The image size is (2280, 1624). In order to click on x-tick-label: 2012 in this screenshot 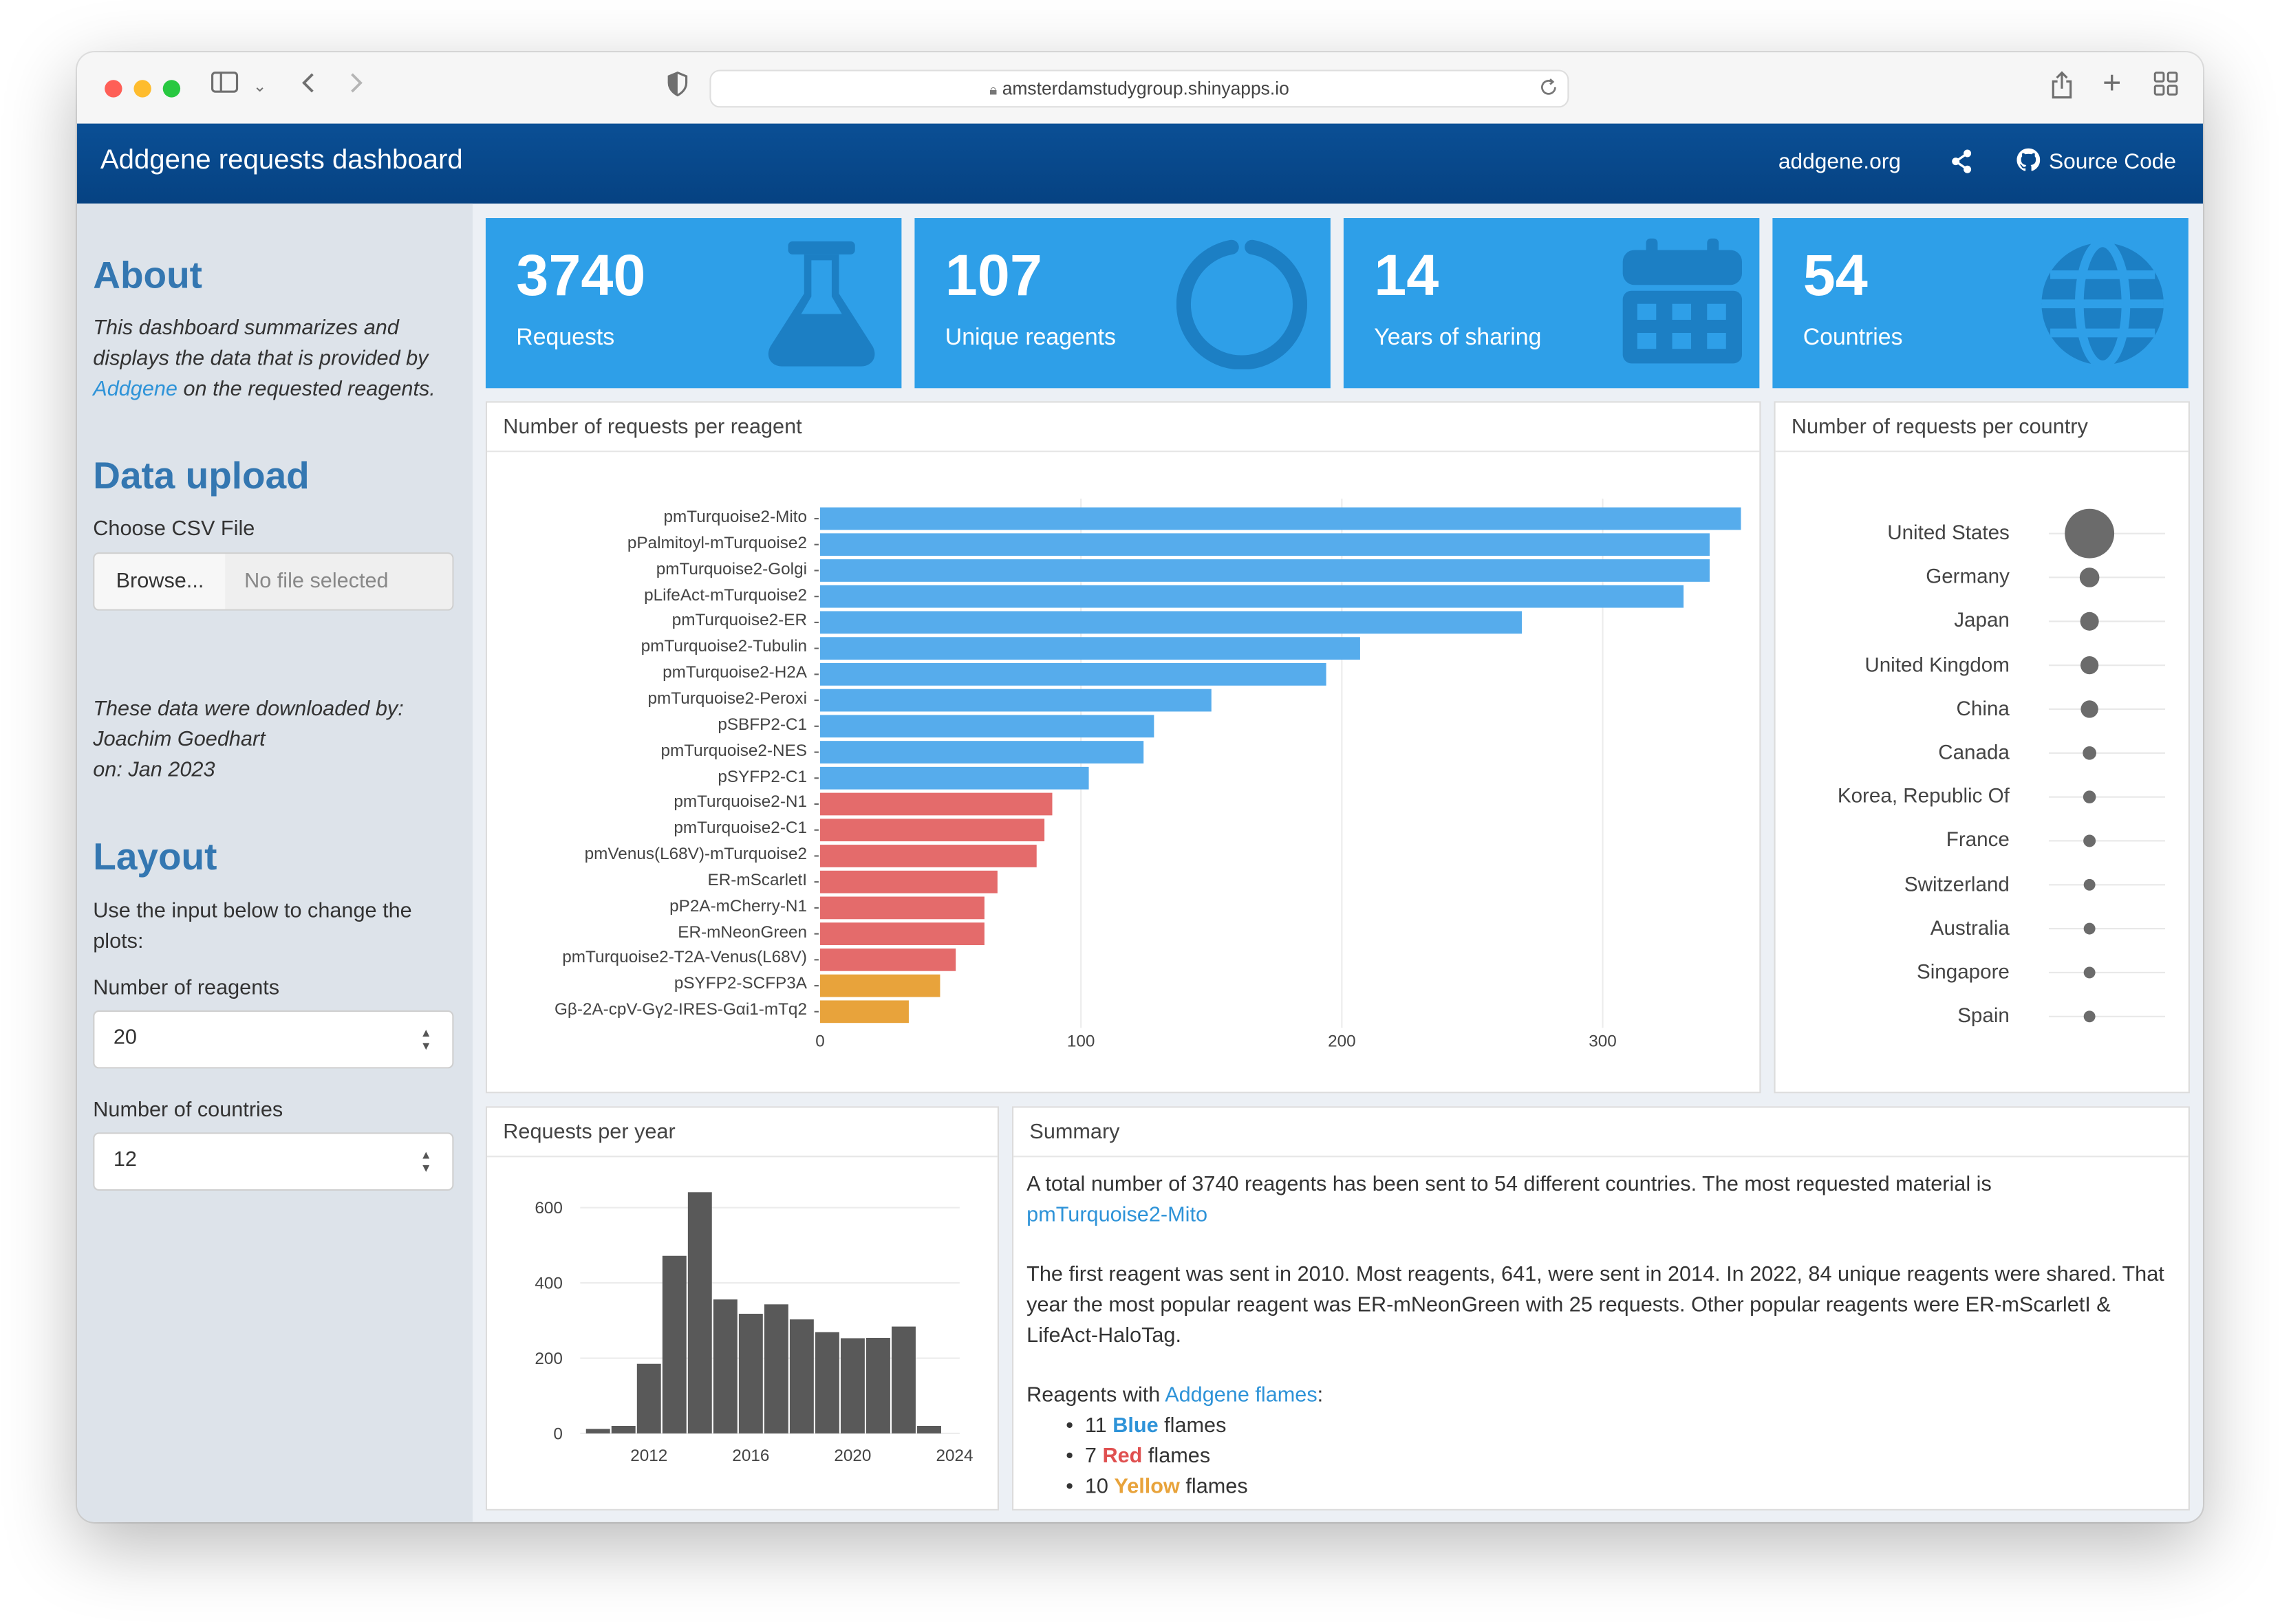, I will do `click(648, 1456)`.